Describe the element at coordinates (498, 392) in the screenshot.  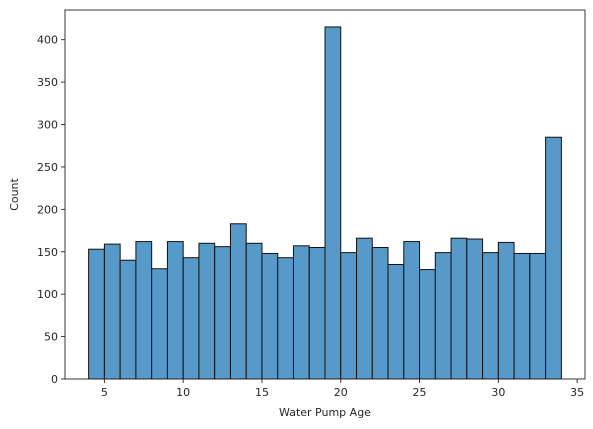
I see `x-tick-label: 30` at that location.